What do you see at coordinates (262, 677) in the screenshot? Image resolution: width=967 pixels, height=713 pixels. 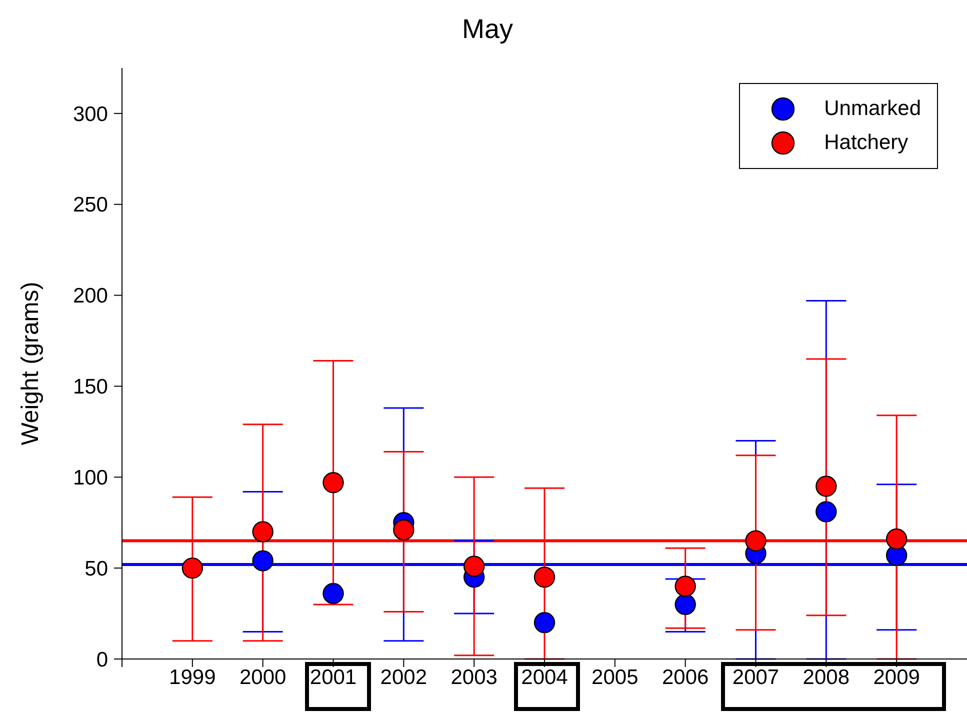 I see `x-tick-label: 2000` at bounding box center [262, 677].